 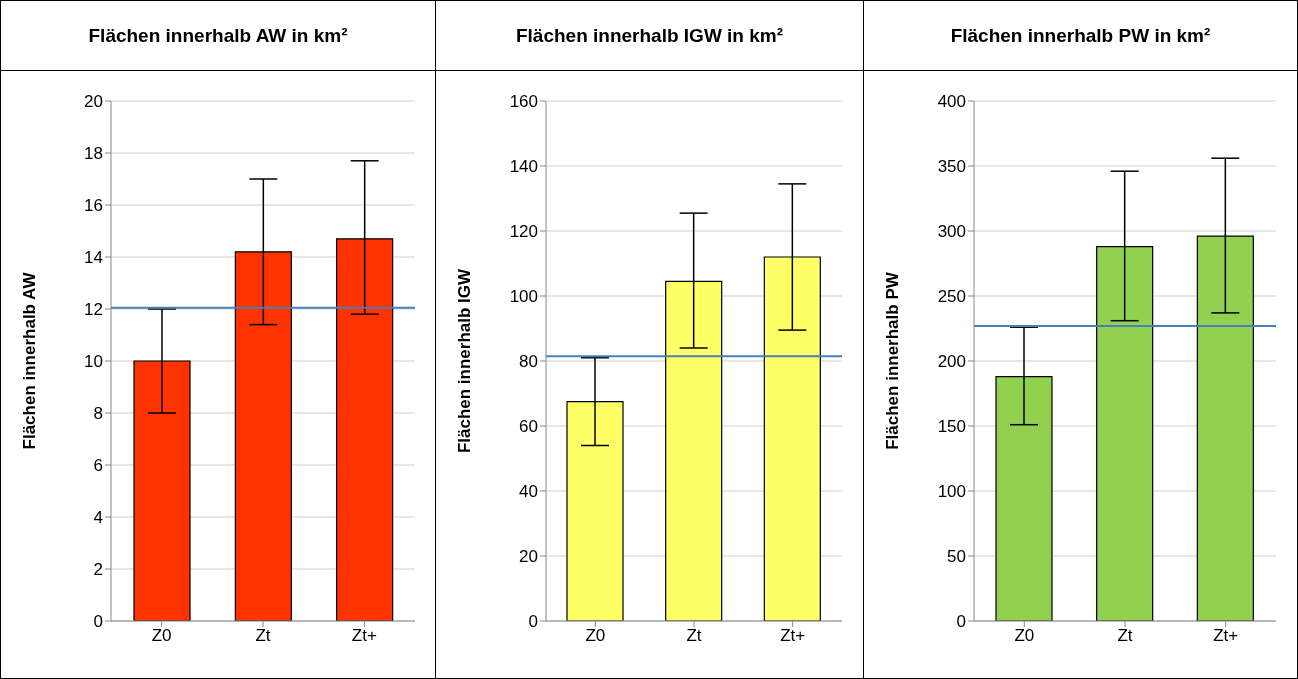 What do you see at coordinates (951, 232) in the screenshot?
I see `y-tick-label: 300` at bounding box center [951, 232].